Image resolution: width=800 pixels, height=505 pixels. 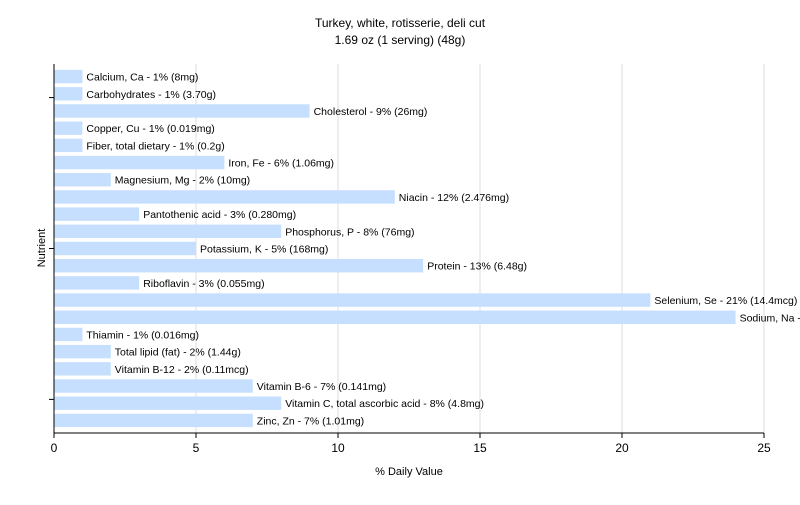 What do you see at coordinates (281, 164) in the screenshot?
I see `bar-label-5: Iron, Fe - 6% (1.06mg)` at bounding box center [281, 164].